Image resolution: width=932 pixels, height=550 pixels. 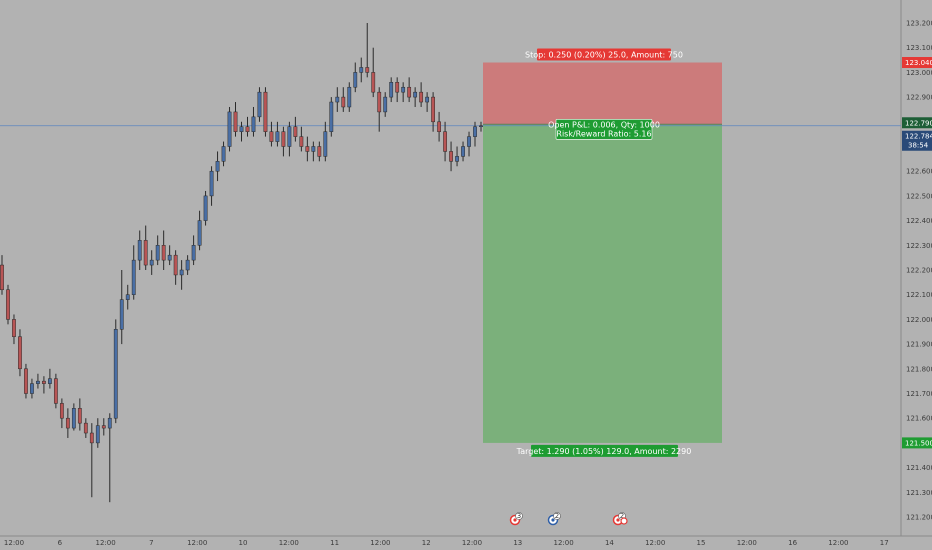 What do you see at coordinates (568, 519) in the screenshot?
I see `economic-events: 3 2 2` at bounding box center [568, 519].